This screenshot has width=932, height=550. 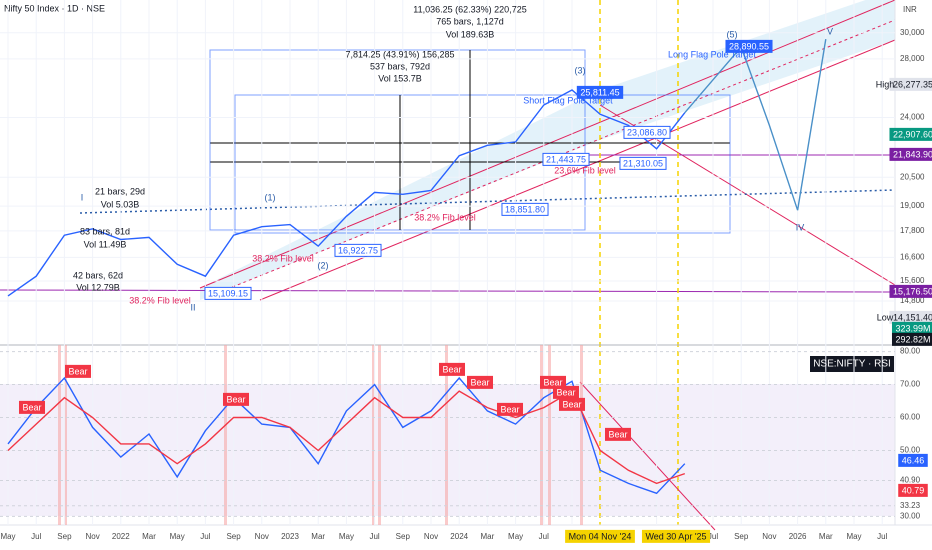 What do you see at coordinates (912, 176) in the screenshot?
I see `y-tick-label: 20,500` at bounding box center [912, 176].